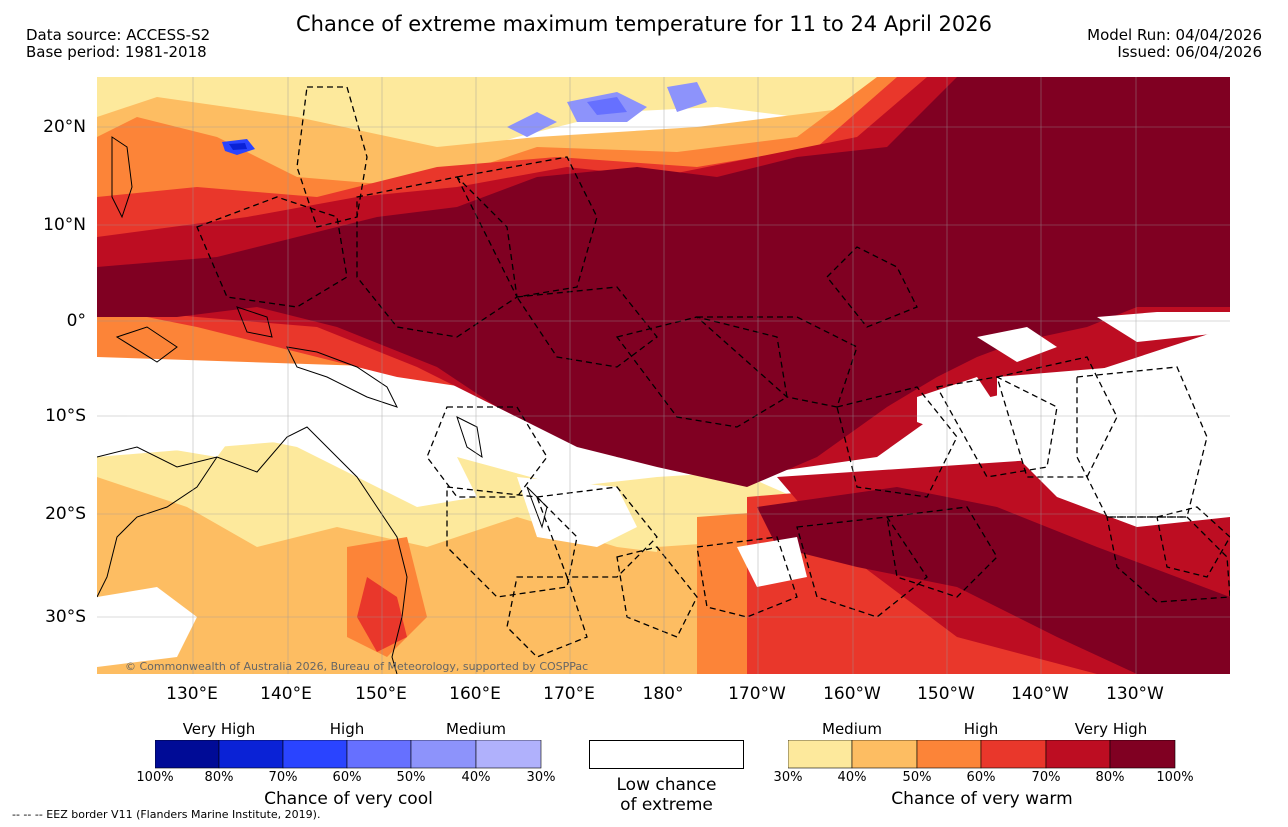  I want to click on lon-label: 160°W, so click(852, 694).